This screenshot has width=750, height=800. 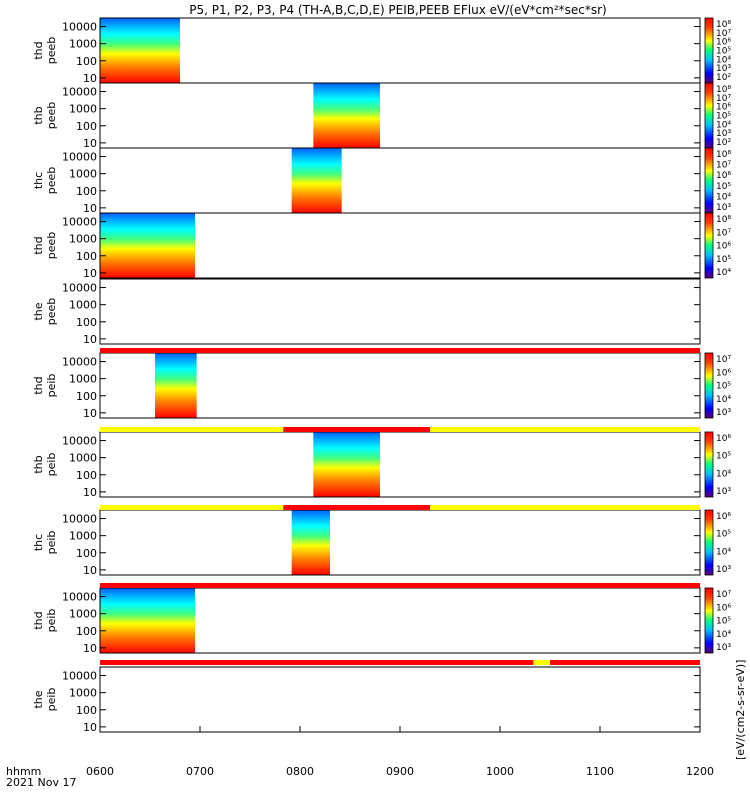 I want to click on x-tick-label: 1200, so click(x=700, y=771).